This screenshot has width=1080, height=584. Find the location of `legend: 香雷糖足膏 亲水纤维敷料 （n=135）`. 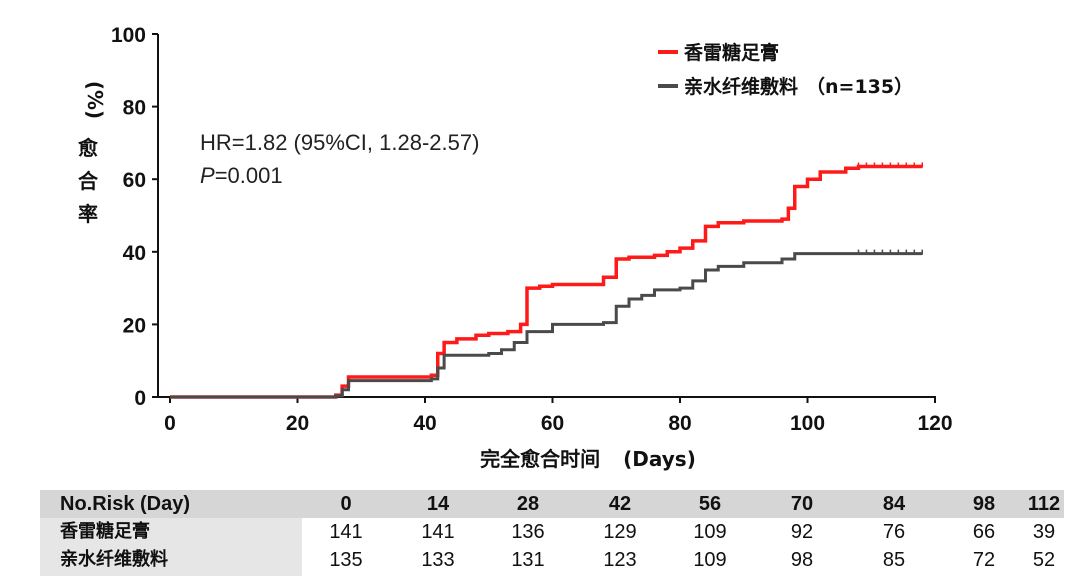

legend: 香雷糖足膏 亲水纤维敷料 （n=135） is located at coordinates (785, 69).